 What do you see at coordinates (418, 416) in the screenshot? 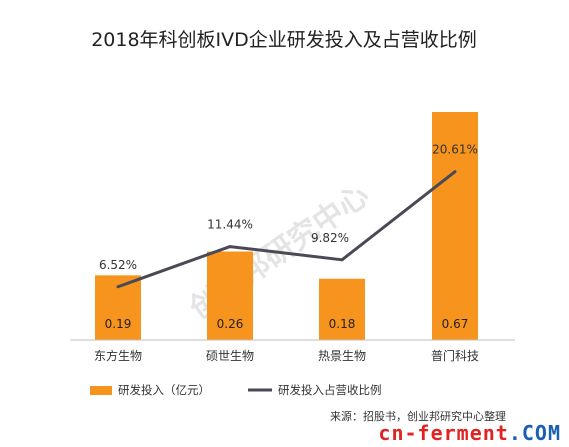
I see `source-note: 来源：招股书，创业邦研究中心整理` at bounding box center [418, 416].